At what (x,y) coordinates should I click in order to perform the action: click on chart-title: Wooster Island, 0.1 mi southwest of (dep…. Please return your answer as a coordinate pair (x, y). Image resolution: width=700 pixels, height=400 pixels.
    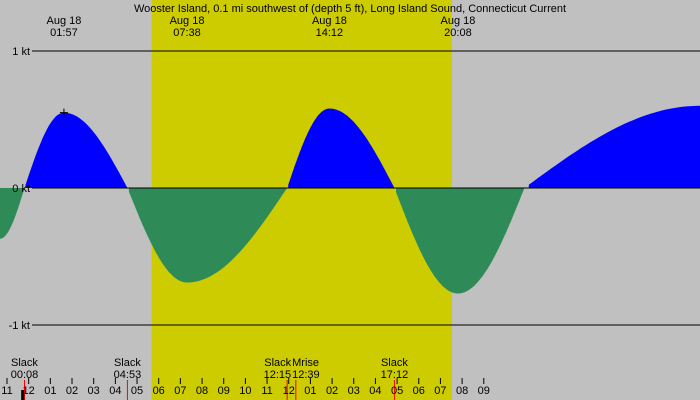
    Looking at the image, I should click on (350, 9).